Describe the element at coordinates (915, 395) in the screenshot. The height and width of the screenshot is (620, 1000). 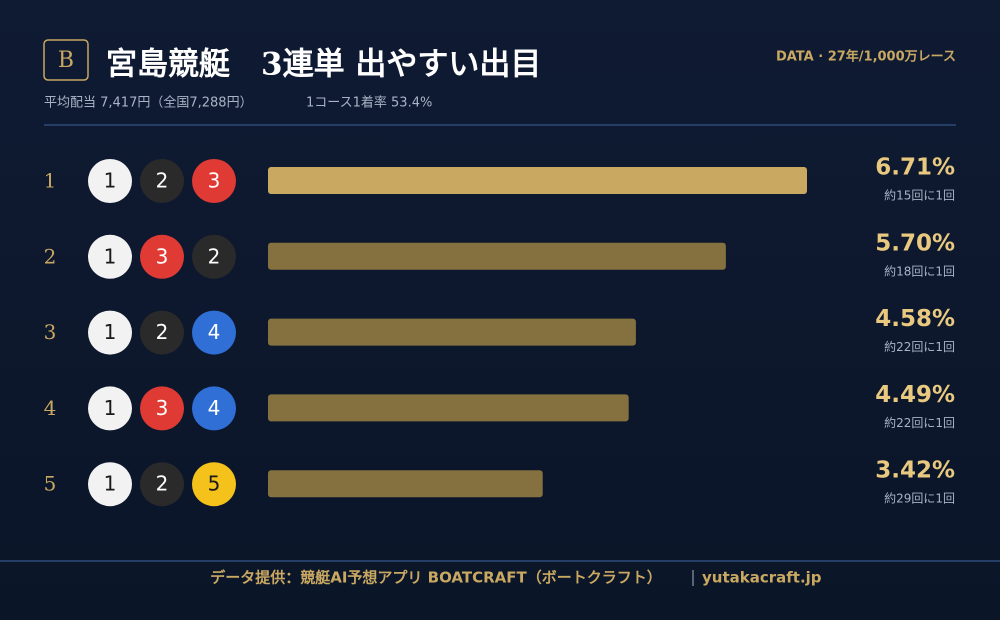
I see `value-label: 4.49%` at that location.